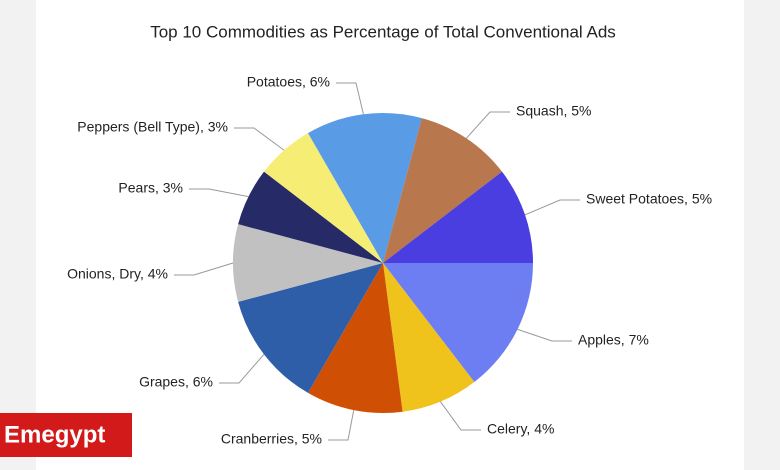 This screenshot has width=780, height=470. What do you see at coordinates (152, 127) in the screenshot?
I see `slice-label: Peppers (Bell Type), 3%` at bounding box center [152, 127].